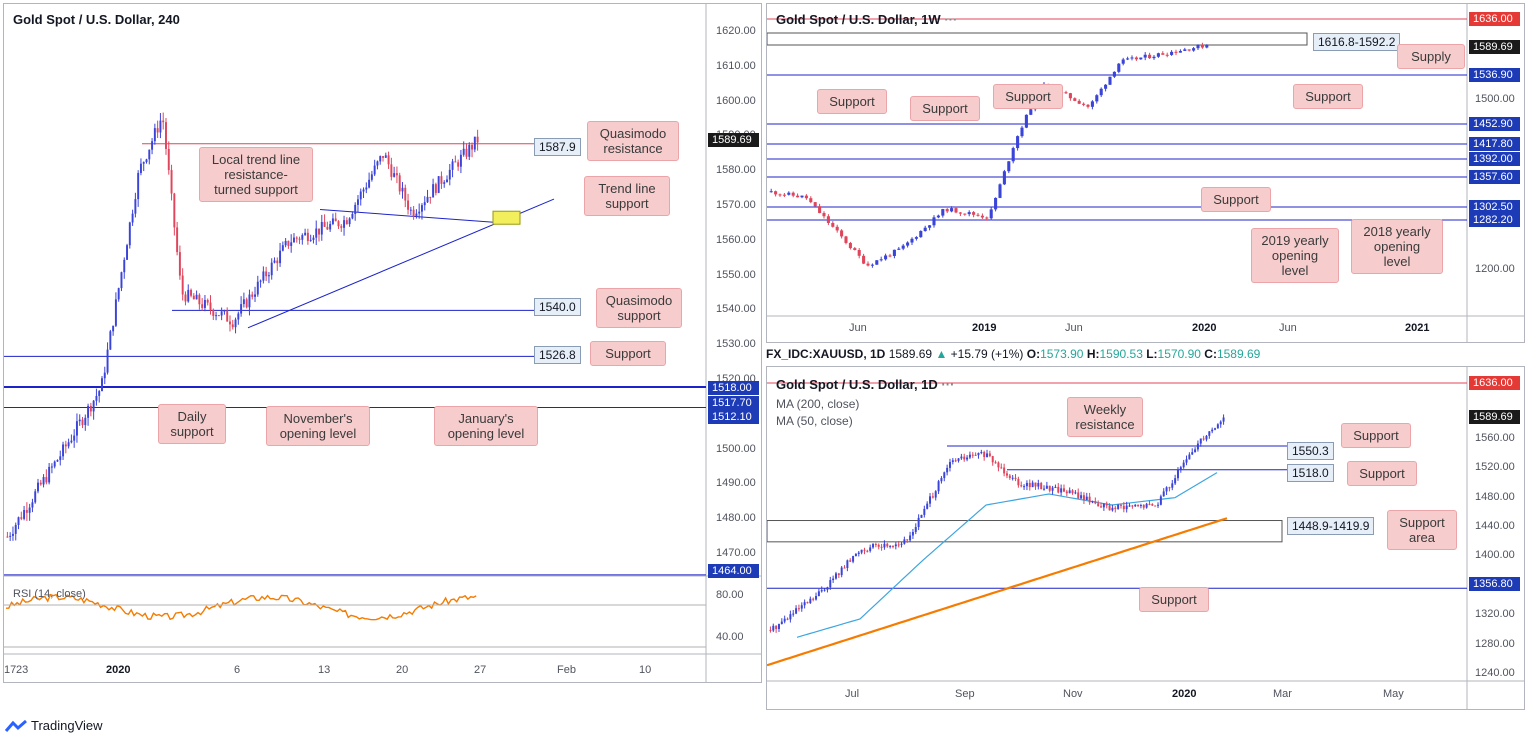 This screenshot has width=1525, height=738. What do you see at coordinates (10, 670) in the screenshot?
I see `x-tick-label: 17` at bounding box center [10, 670].